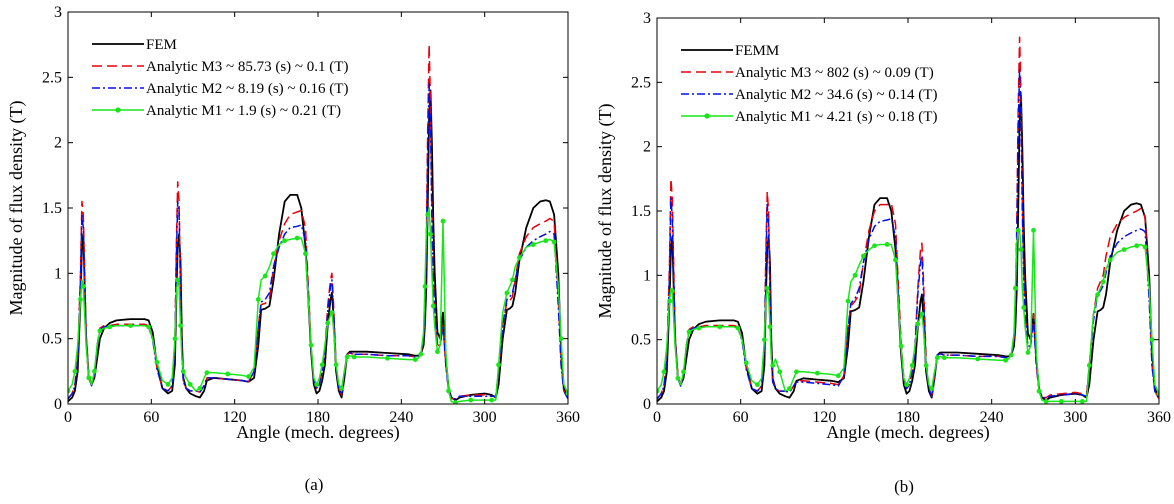 The image size is (1174, 504). Describe the element at coordinates (836, 95) in the screenshot. I see `legend-entry: Analytic M2 ~ 34.6 (s) ~ 0.14 (T)` at that location.